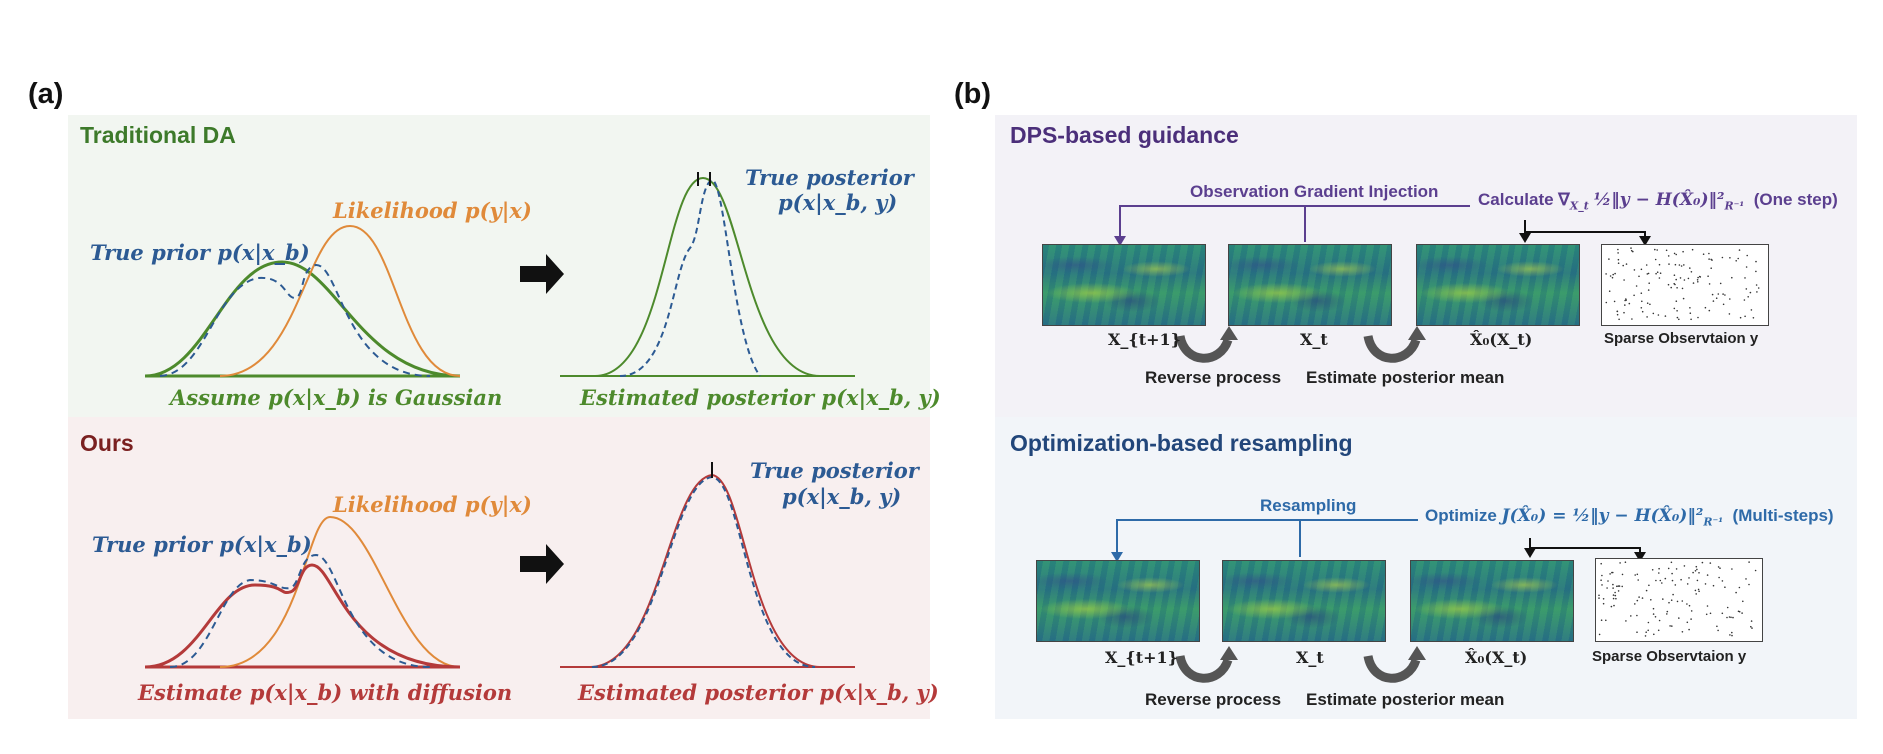 The width and height of the screenshot is (1883, 754). What do you see at coordinates (340, 591) in the screenshot?
I see `ours-likelihood` at bounding box center [340, 591].